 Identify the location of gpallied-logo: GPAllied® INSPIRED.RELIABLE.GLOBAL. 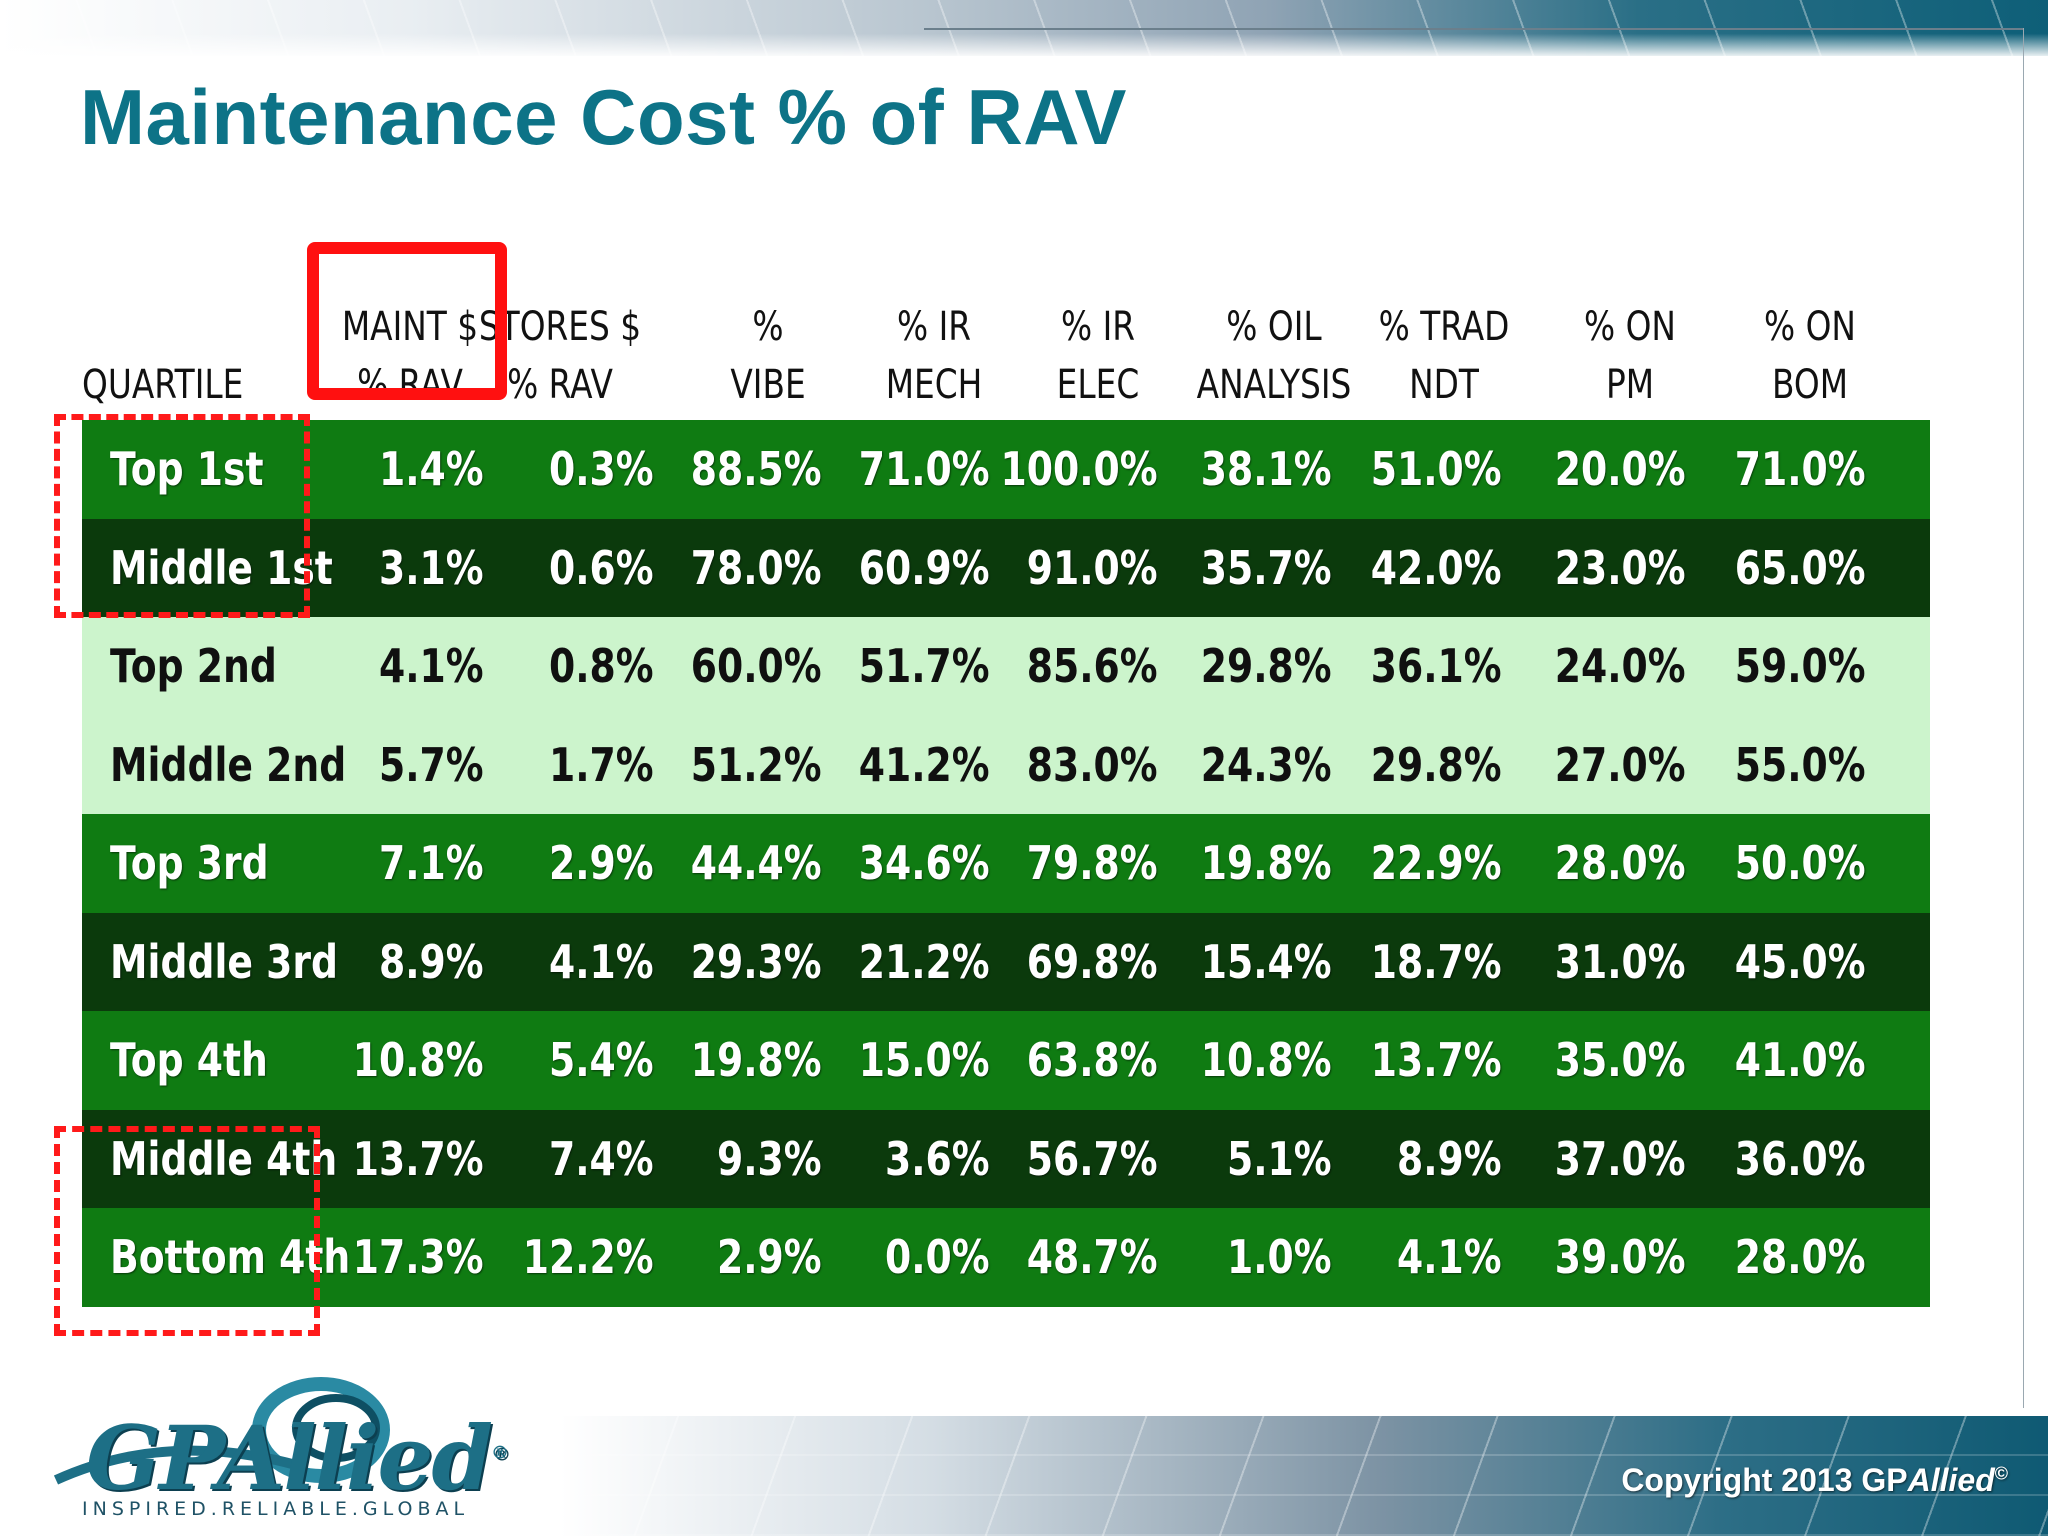
(281, 1445).